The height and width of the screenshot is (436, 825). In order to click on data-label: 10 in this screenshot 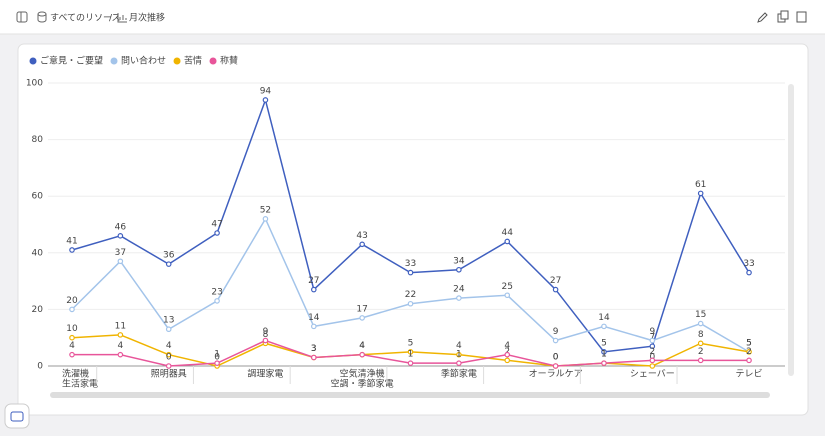, I will do `click(72, 329)`.